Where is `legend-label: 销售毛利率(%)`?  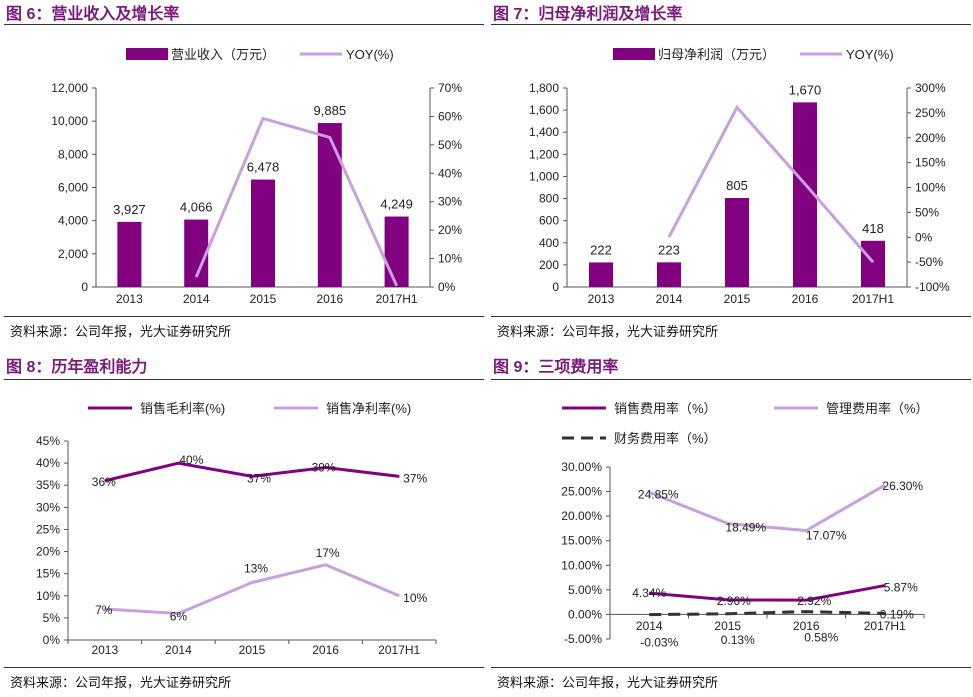 legend-label: 销售毛利率(%) is located at coordinates (182, 408).